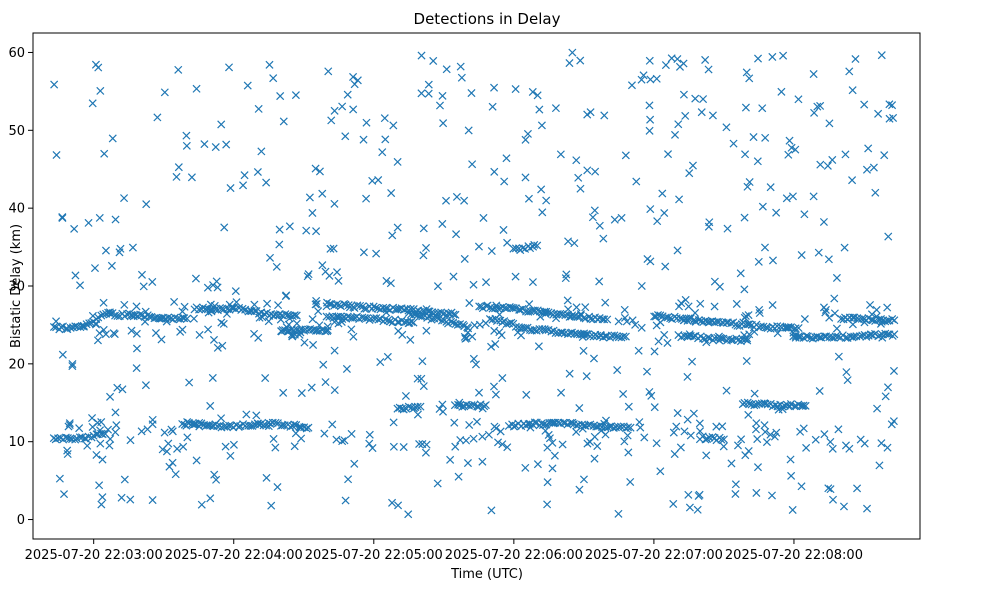 Image resolution: width=988 pixels, height=590 pixels. What do you see at coordinates (794, 555) in the screenshot?
I see `x-tick-label: 2025-07-20 22:08:00` at bounding box center [794, 555].